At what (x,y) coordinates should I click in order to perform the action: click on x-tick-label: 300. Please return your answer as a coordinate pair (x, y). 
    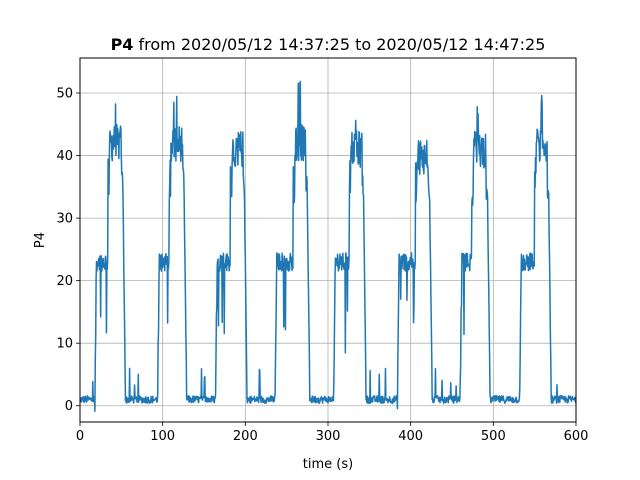
    Looking at the image, I should click on (328, 436).